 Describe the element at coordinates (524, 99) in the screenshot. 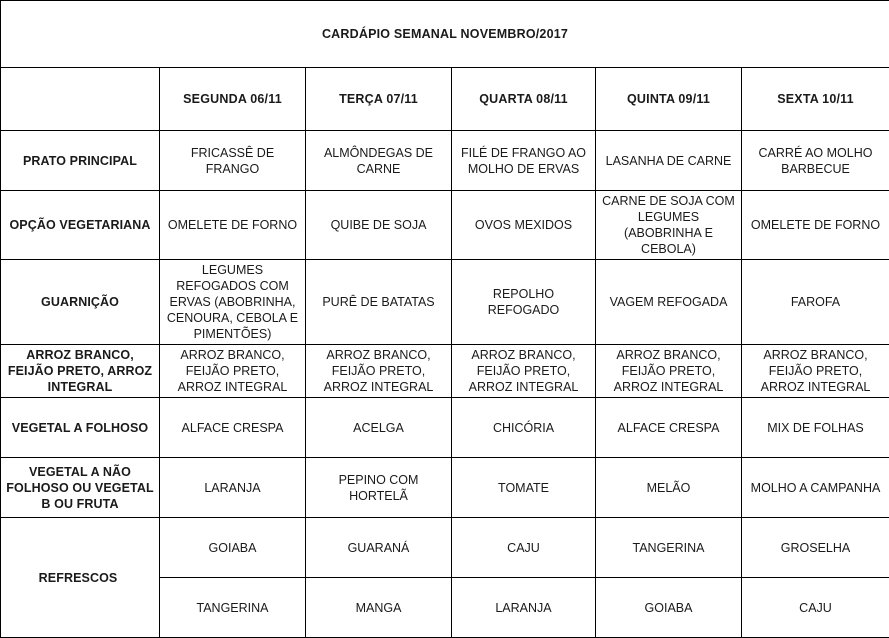

I see `column-header-quarta: QUARTA 08/11` at that location.